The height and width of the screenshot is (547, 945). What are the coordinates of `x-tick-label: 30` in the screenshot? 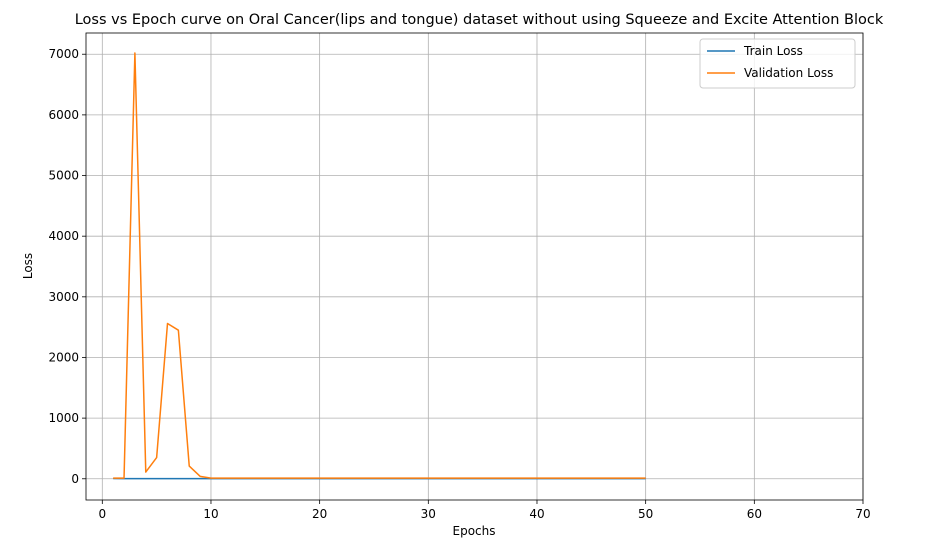 It's located at (428, 514).